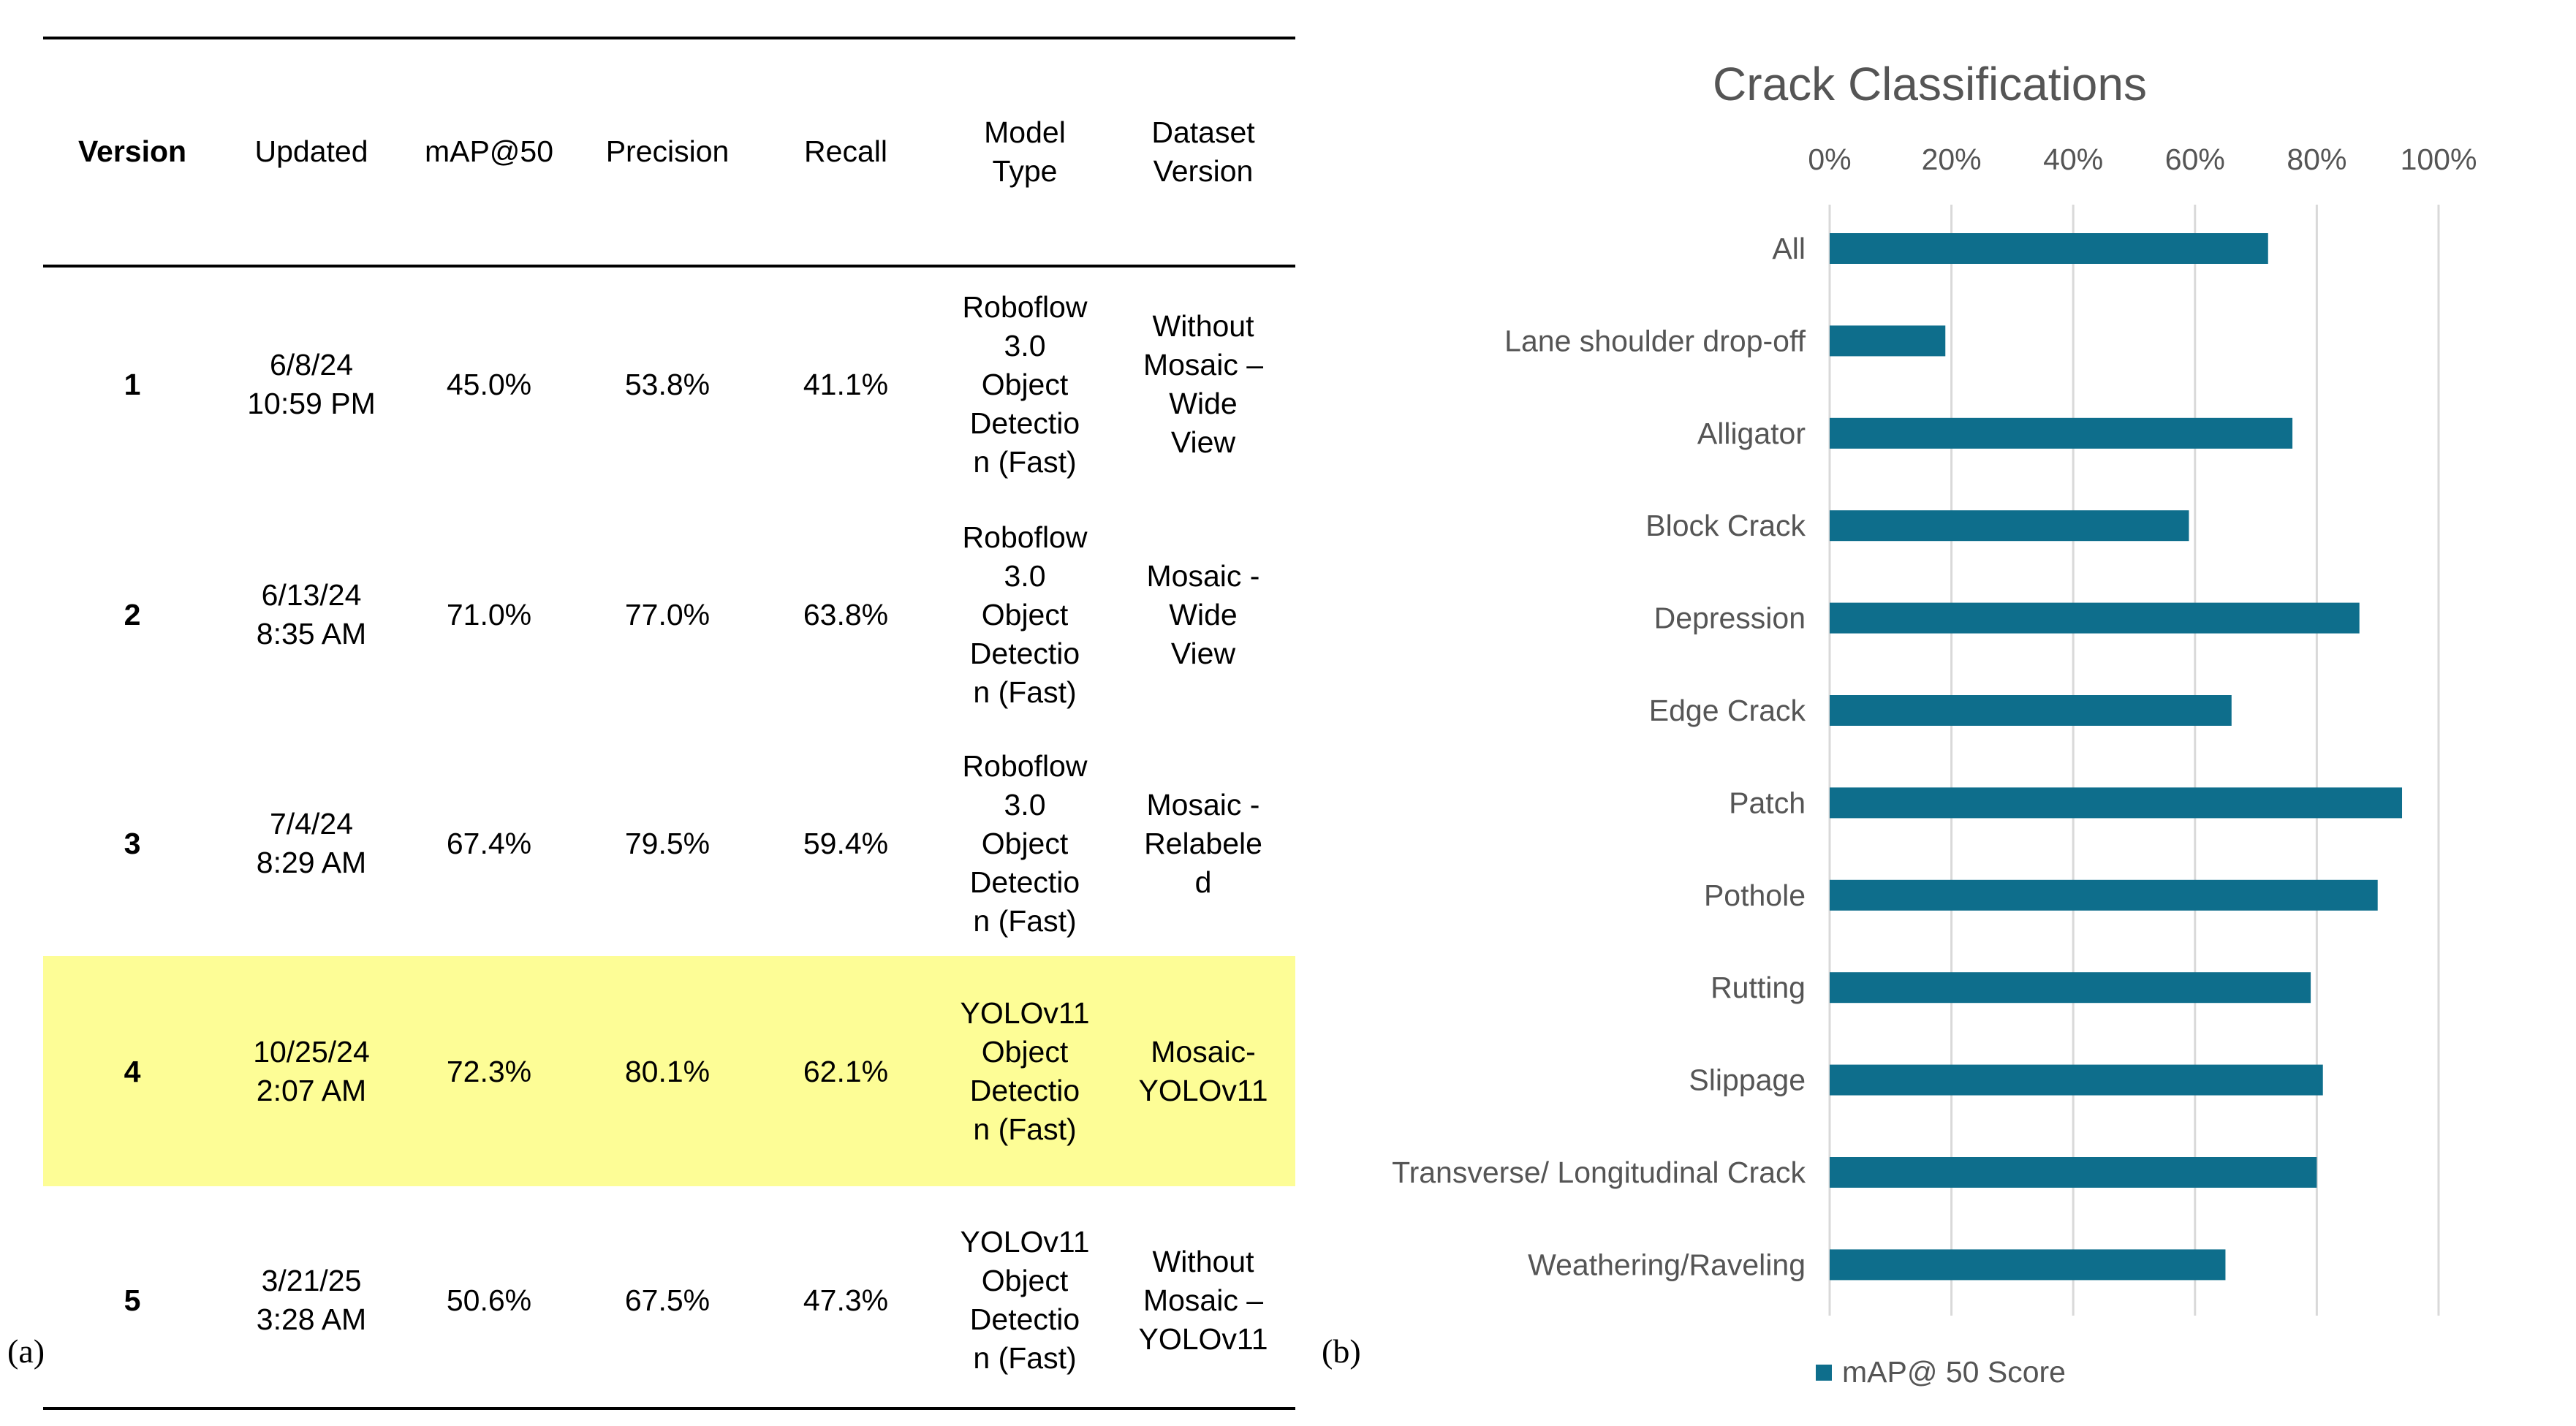  Describe the element at coordinates (846, 614) in the screenshot. I see `table-cell: 63.8%` at that location.